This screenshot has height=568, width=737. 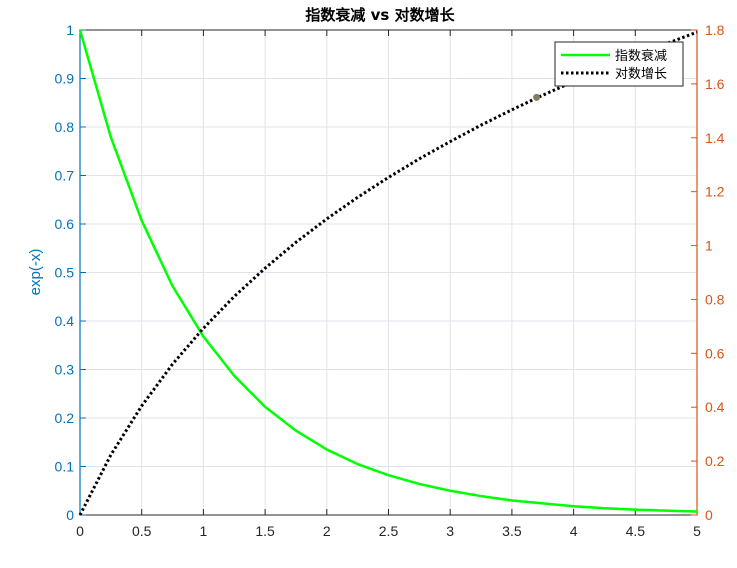 I want to click on x-tick-label: 2, so click(x=327, y=531).